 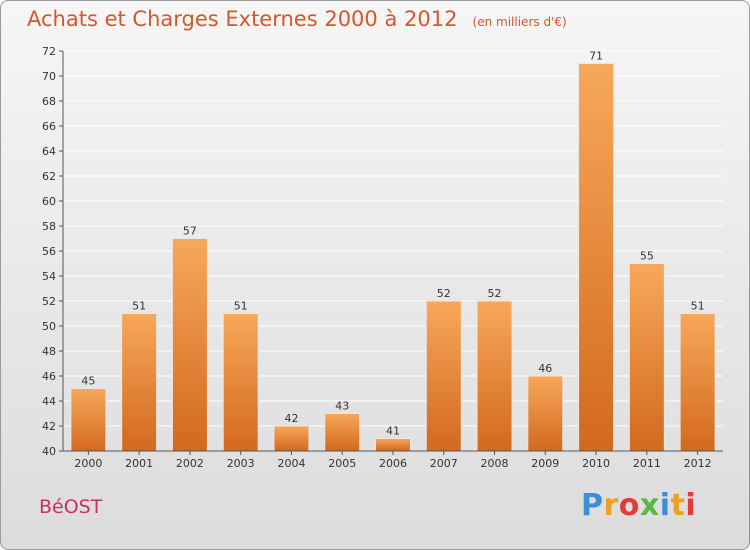 What do you see at coordinates (49, 151) in the screenshot?
I see `y-tick-label: 64` at bounding box center [49, 151].